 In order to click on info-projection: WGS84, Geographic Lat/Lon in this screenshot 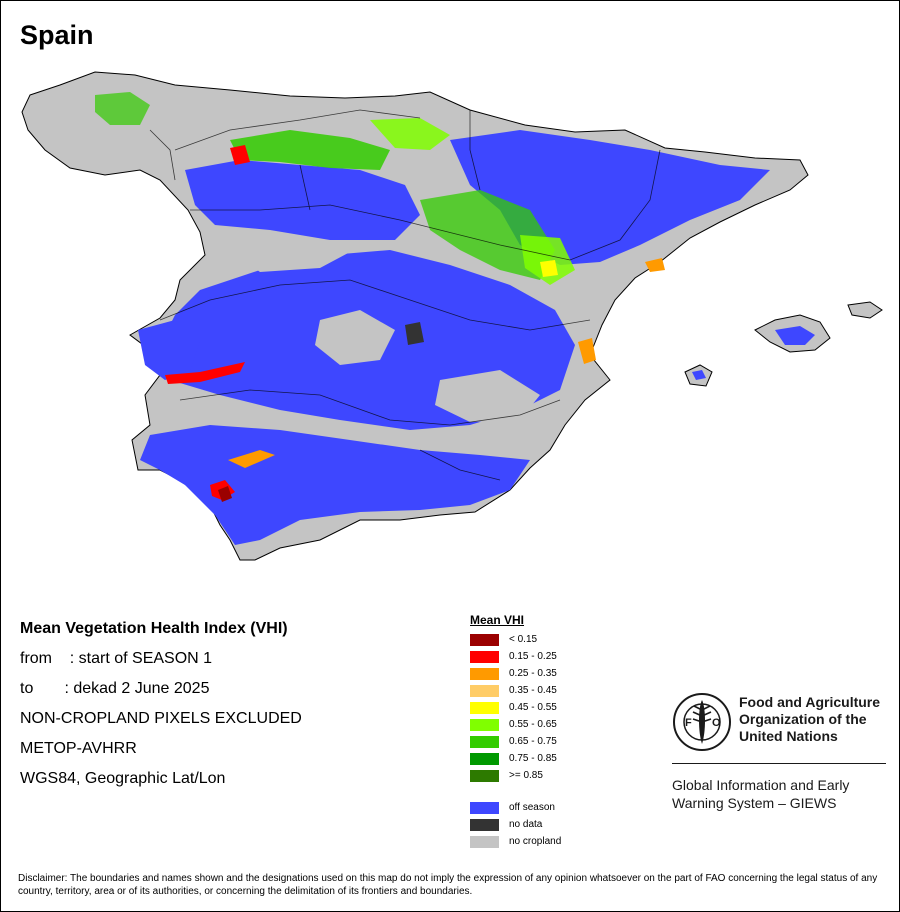, I will do `click(123, 778)`.